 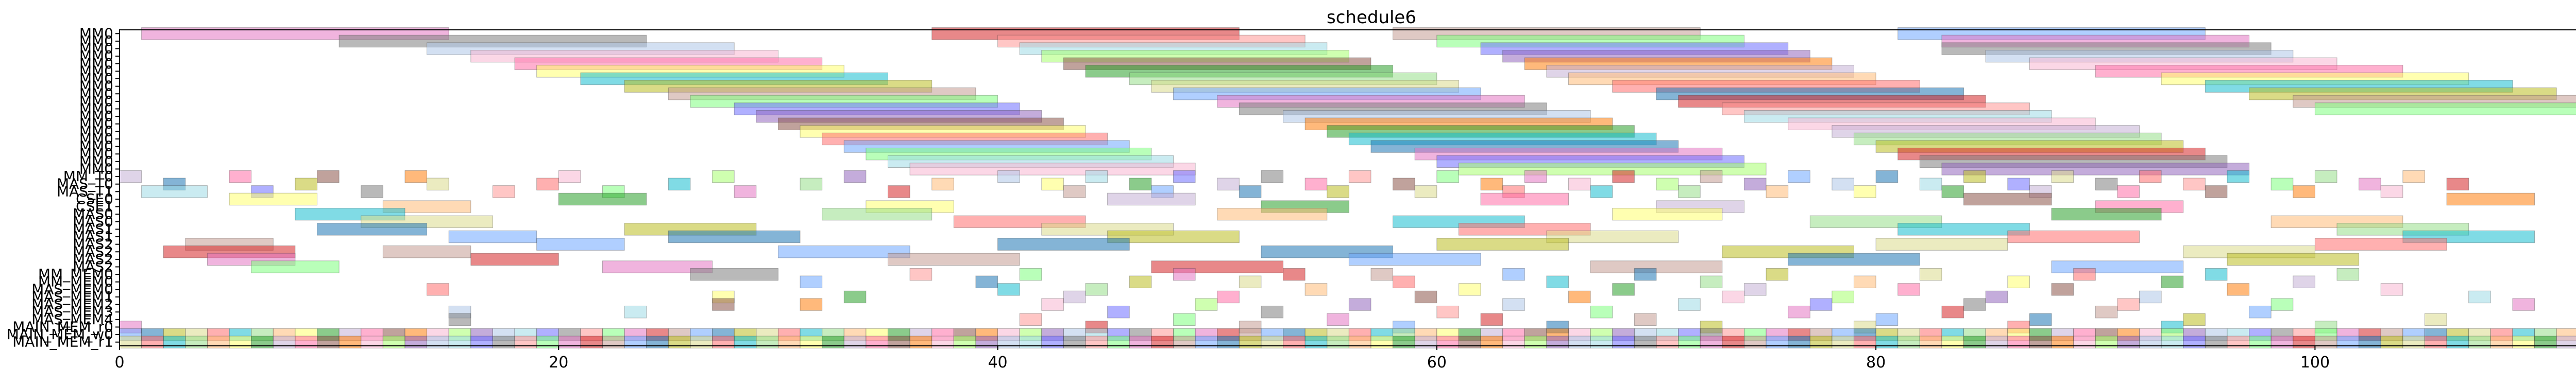 I want to click on x-tick-label: 60, so click(x=1437, y=363).